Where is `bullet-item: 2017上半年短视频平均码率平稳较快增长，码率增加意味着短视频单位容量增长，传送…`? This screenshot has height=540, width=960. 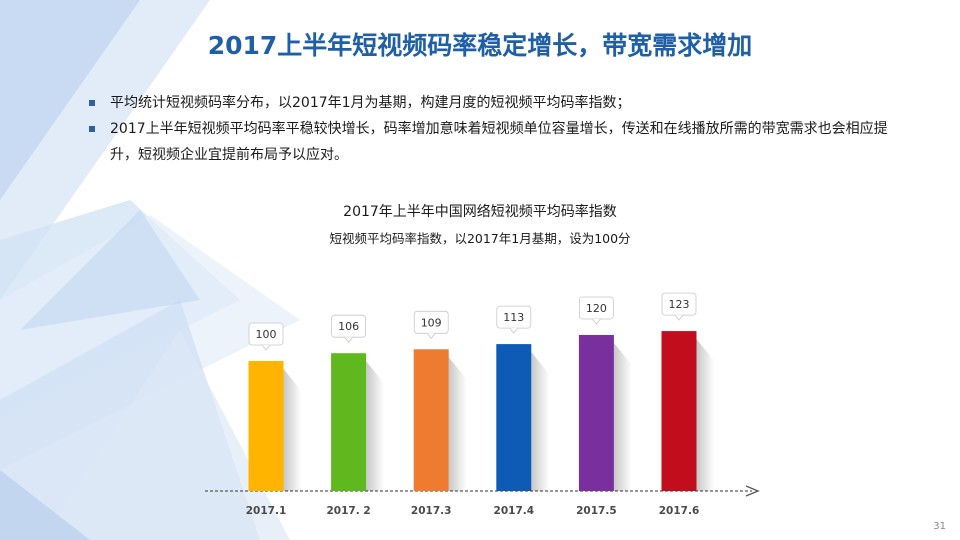
bullet-item: 2017上半年短视频平均码率平稳较快增长，码率增加意味着短视频单位容量增长，传送… is located at coordinates (498, 142).